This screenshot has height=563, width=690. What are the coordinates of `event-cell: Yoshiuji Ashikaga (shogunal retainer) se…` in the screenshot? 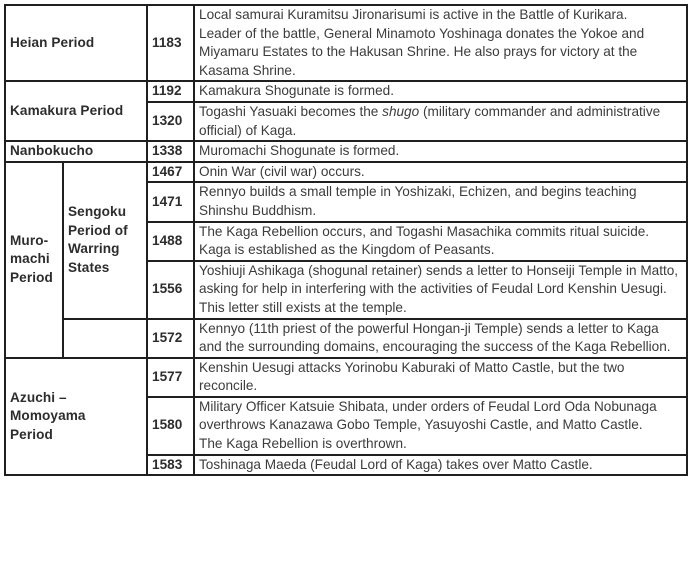 It's located at (441, 289).